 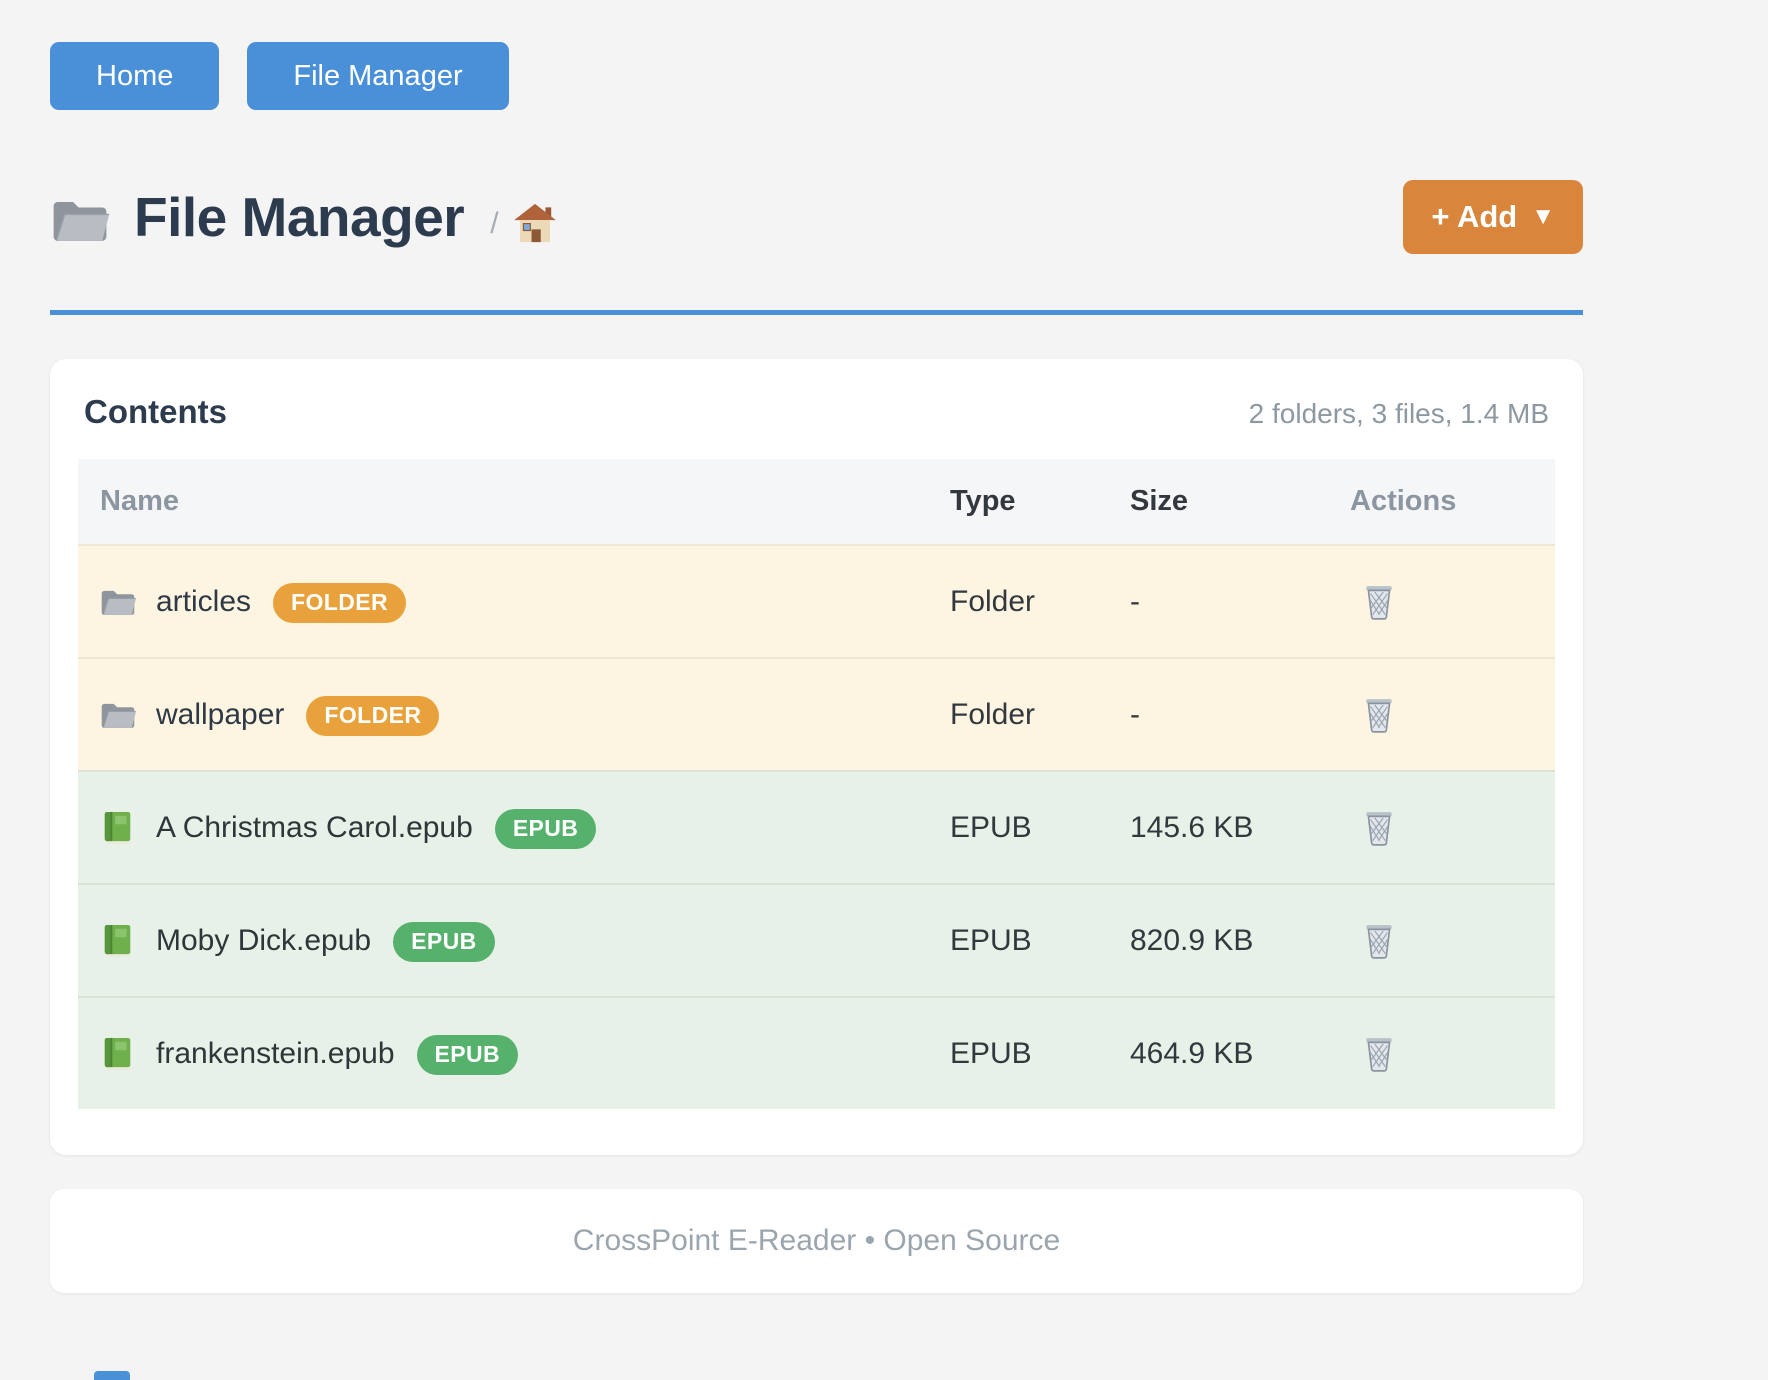 I want to click on item-name: articles, so click(x=204, y=601).